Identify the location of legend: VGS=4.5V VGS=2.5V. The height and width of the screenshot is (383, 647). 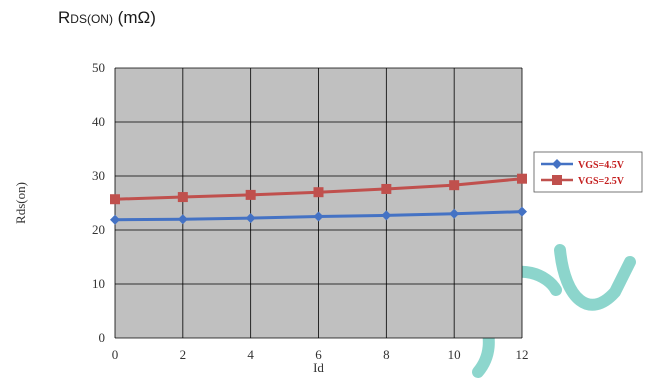
(588, 172).